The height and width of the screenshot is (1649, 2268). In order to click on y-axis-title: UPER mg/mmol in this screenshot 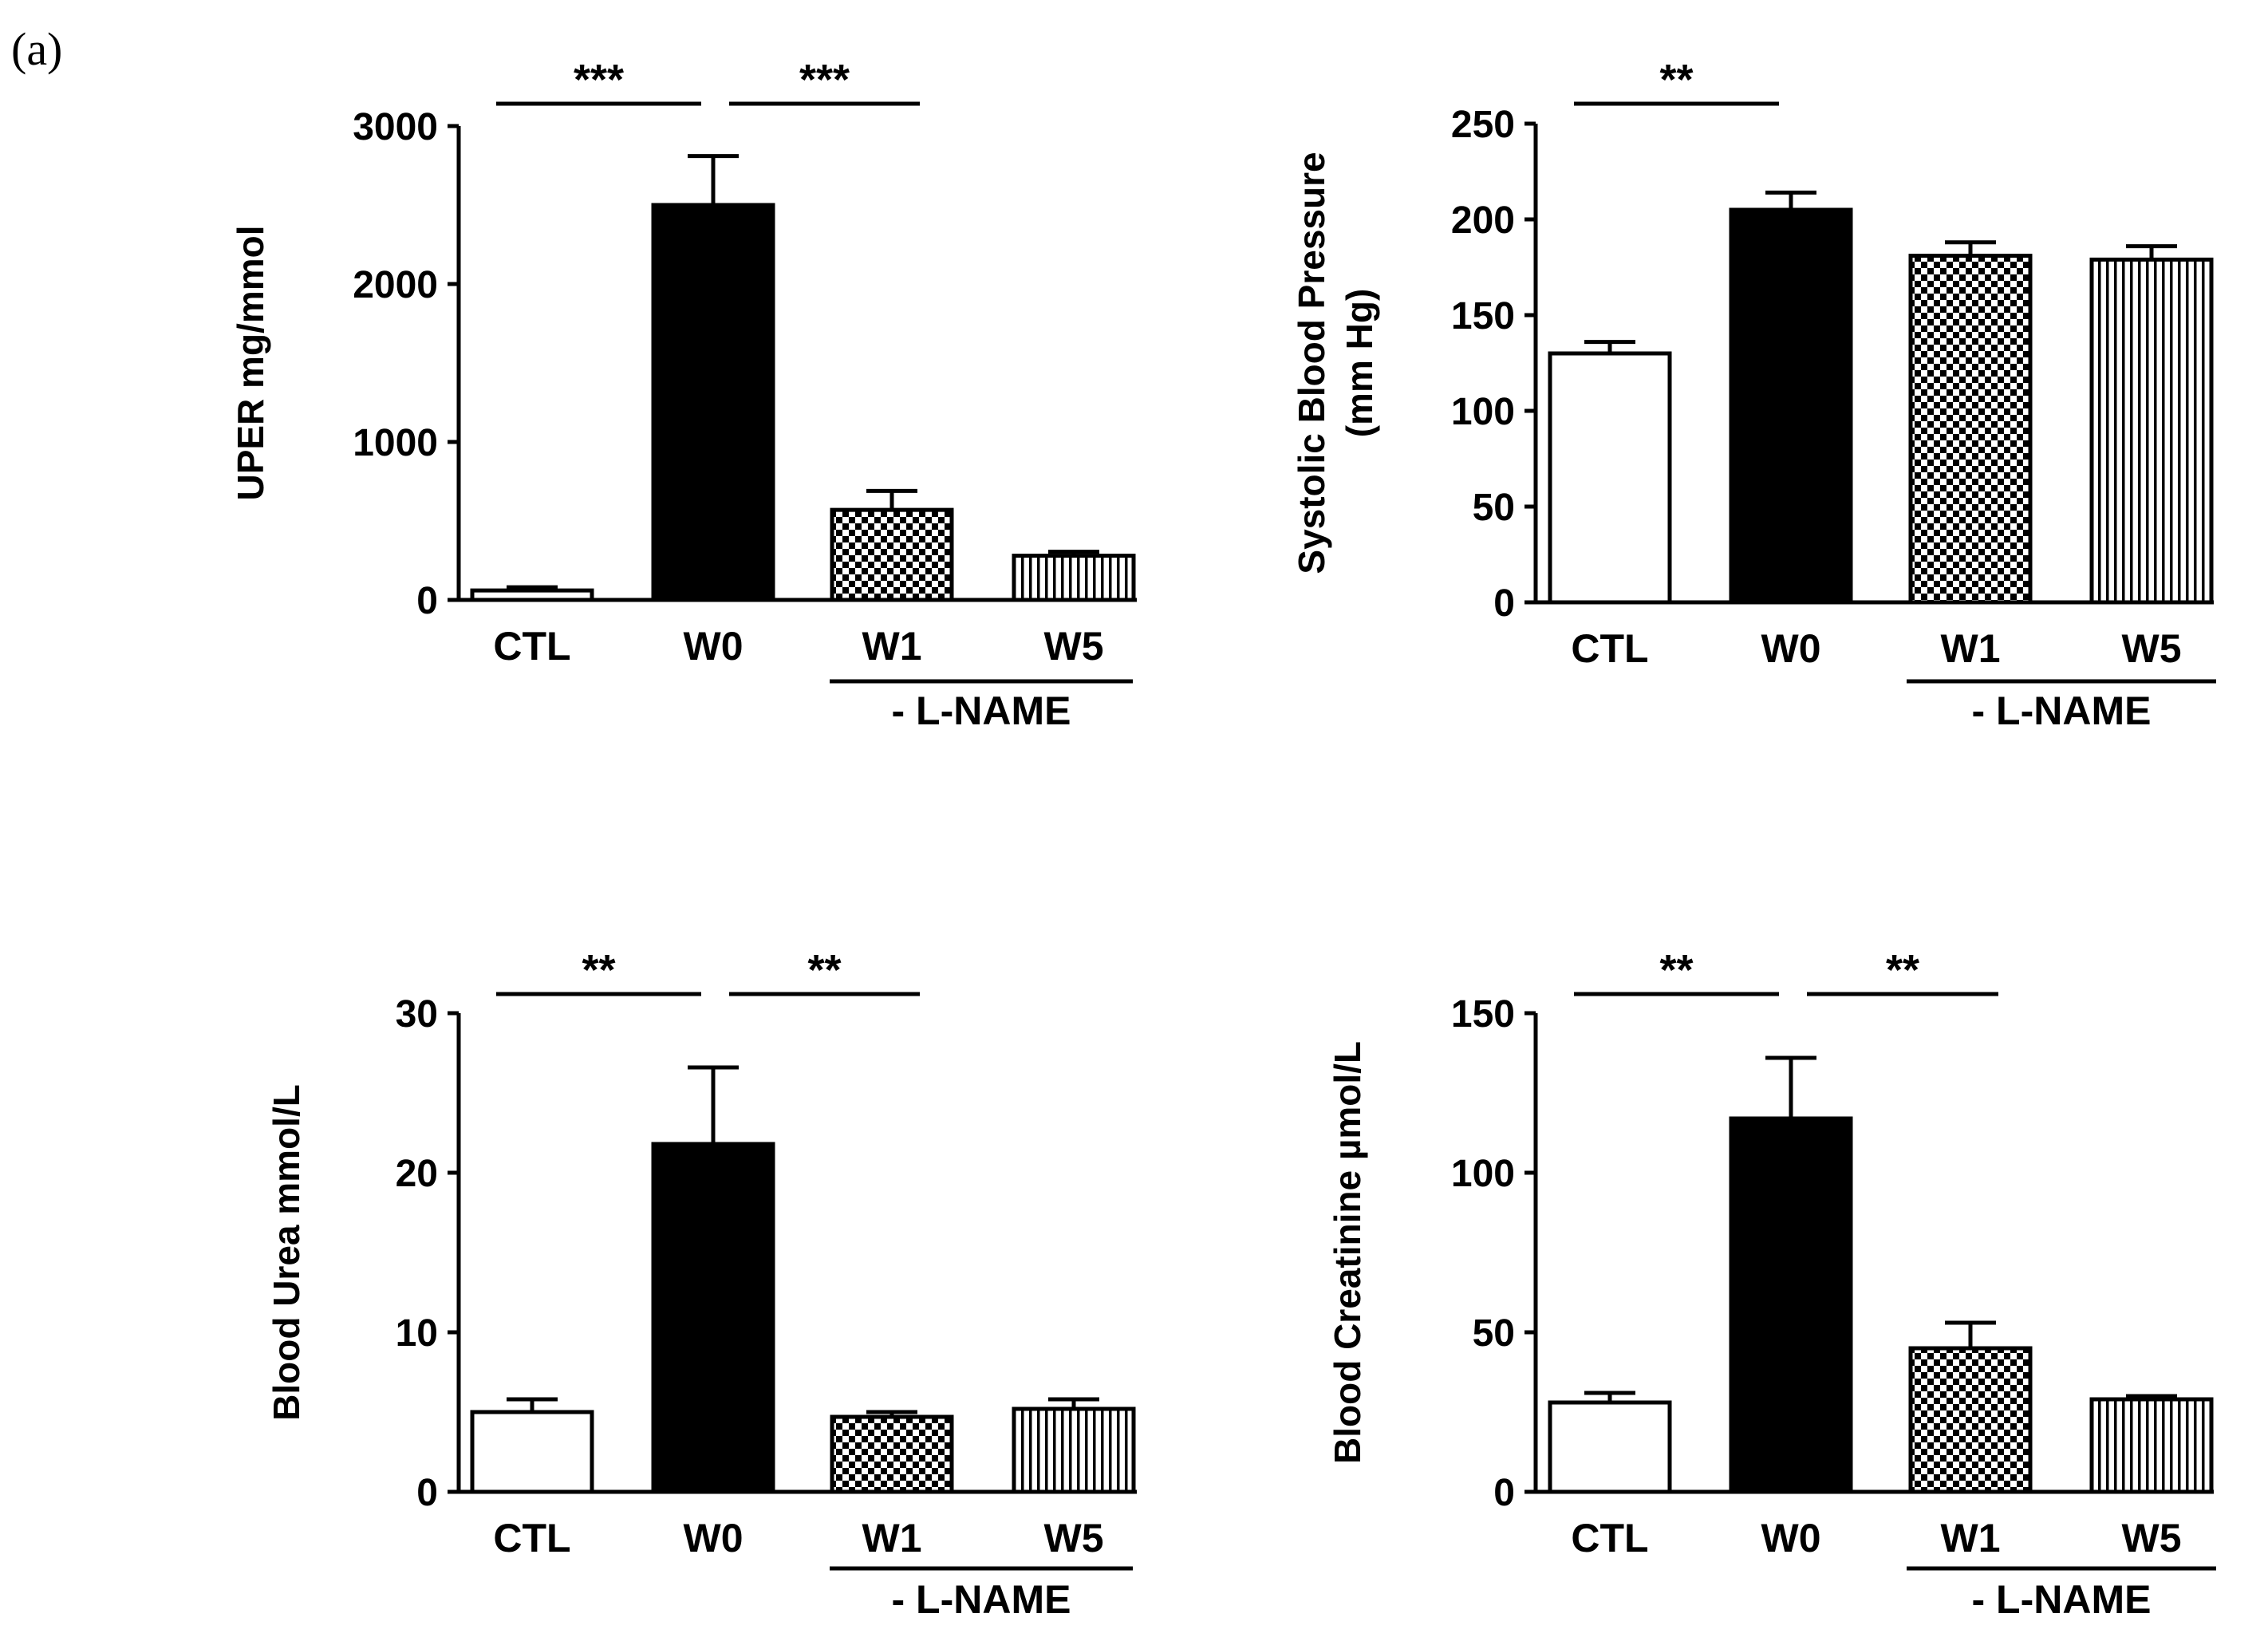, I will do `click(251, 362)`.